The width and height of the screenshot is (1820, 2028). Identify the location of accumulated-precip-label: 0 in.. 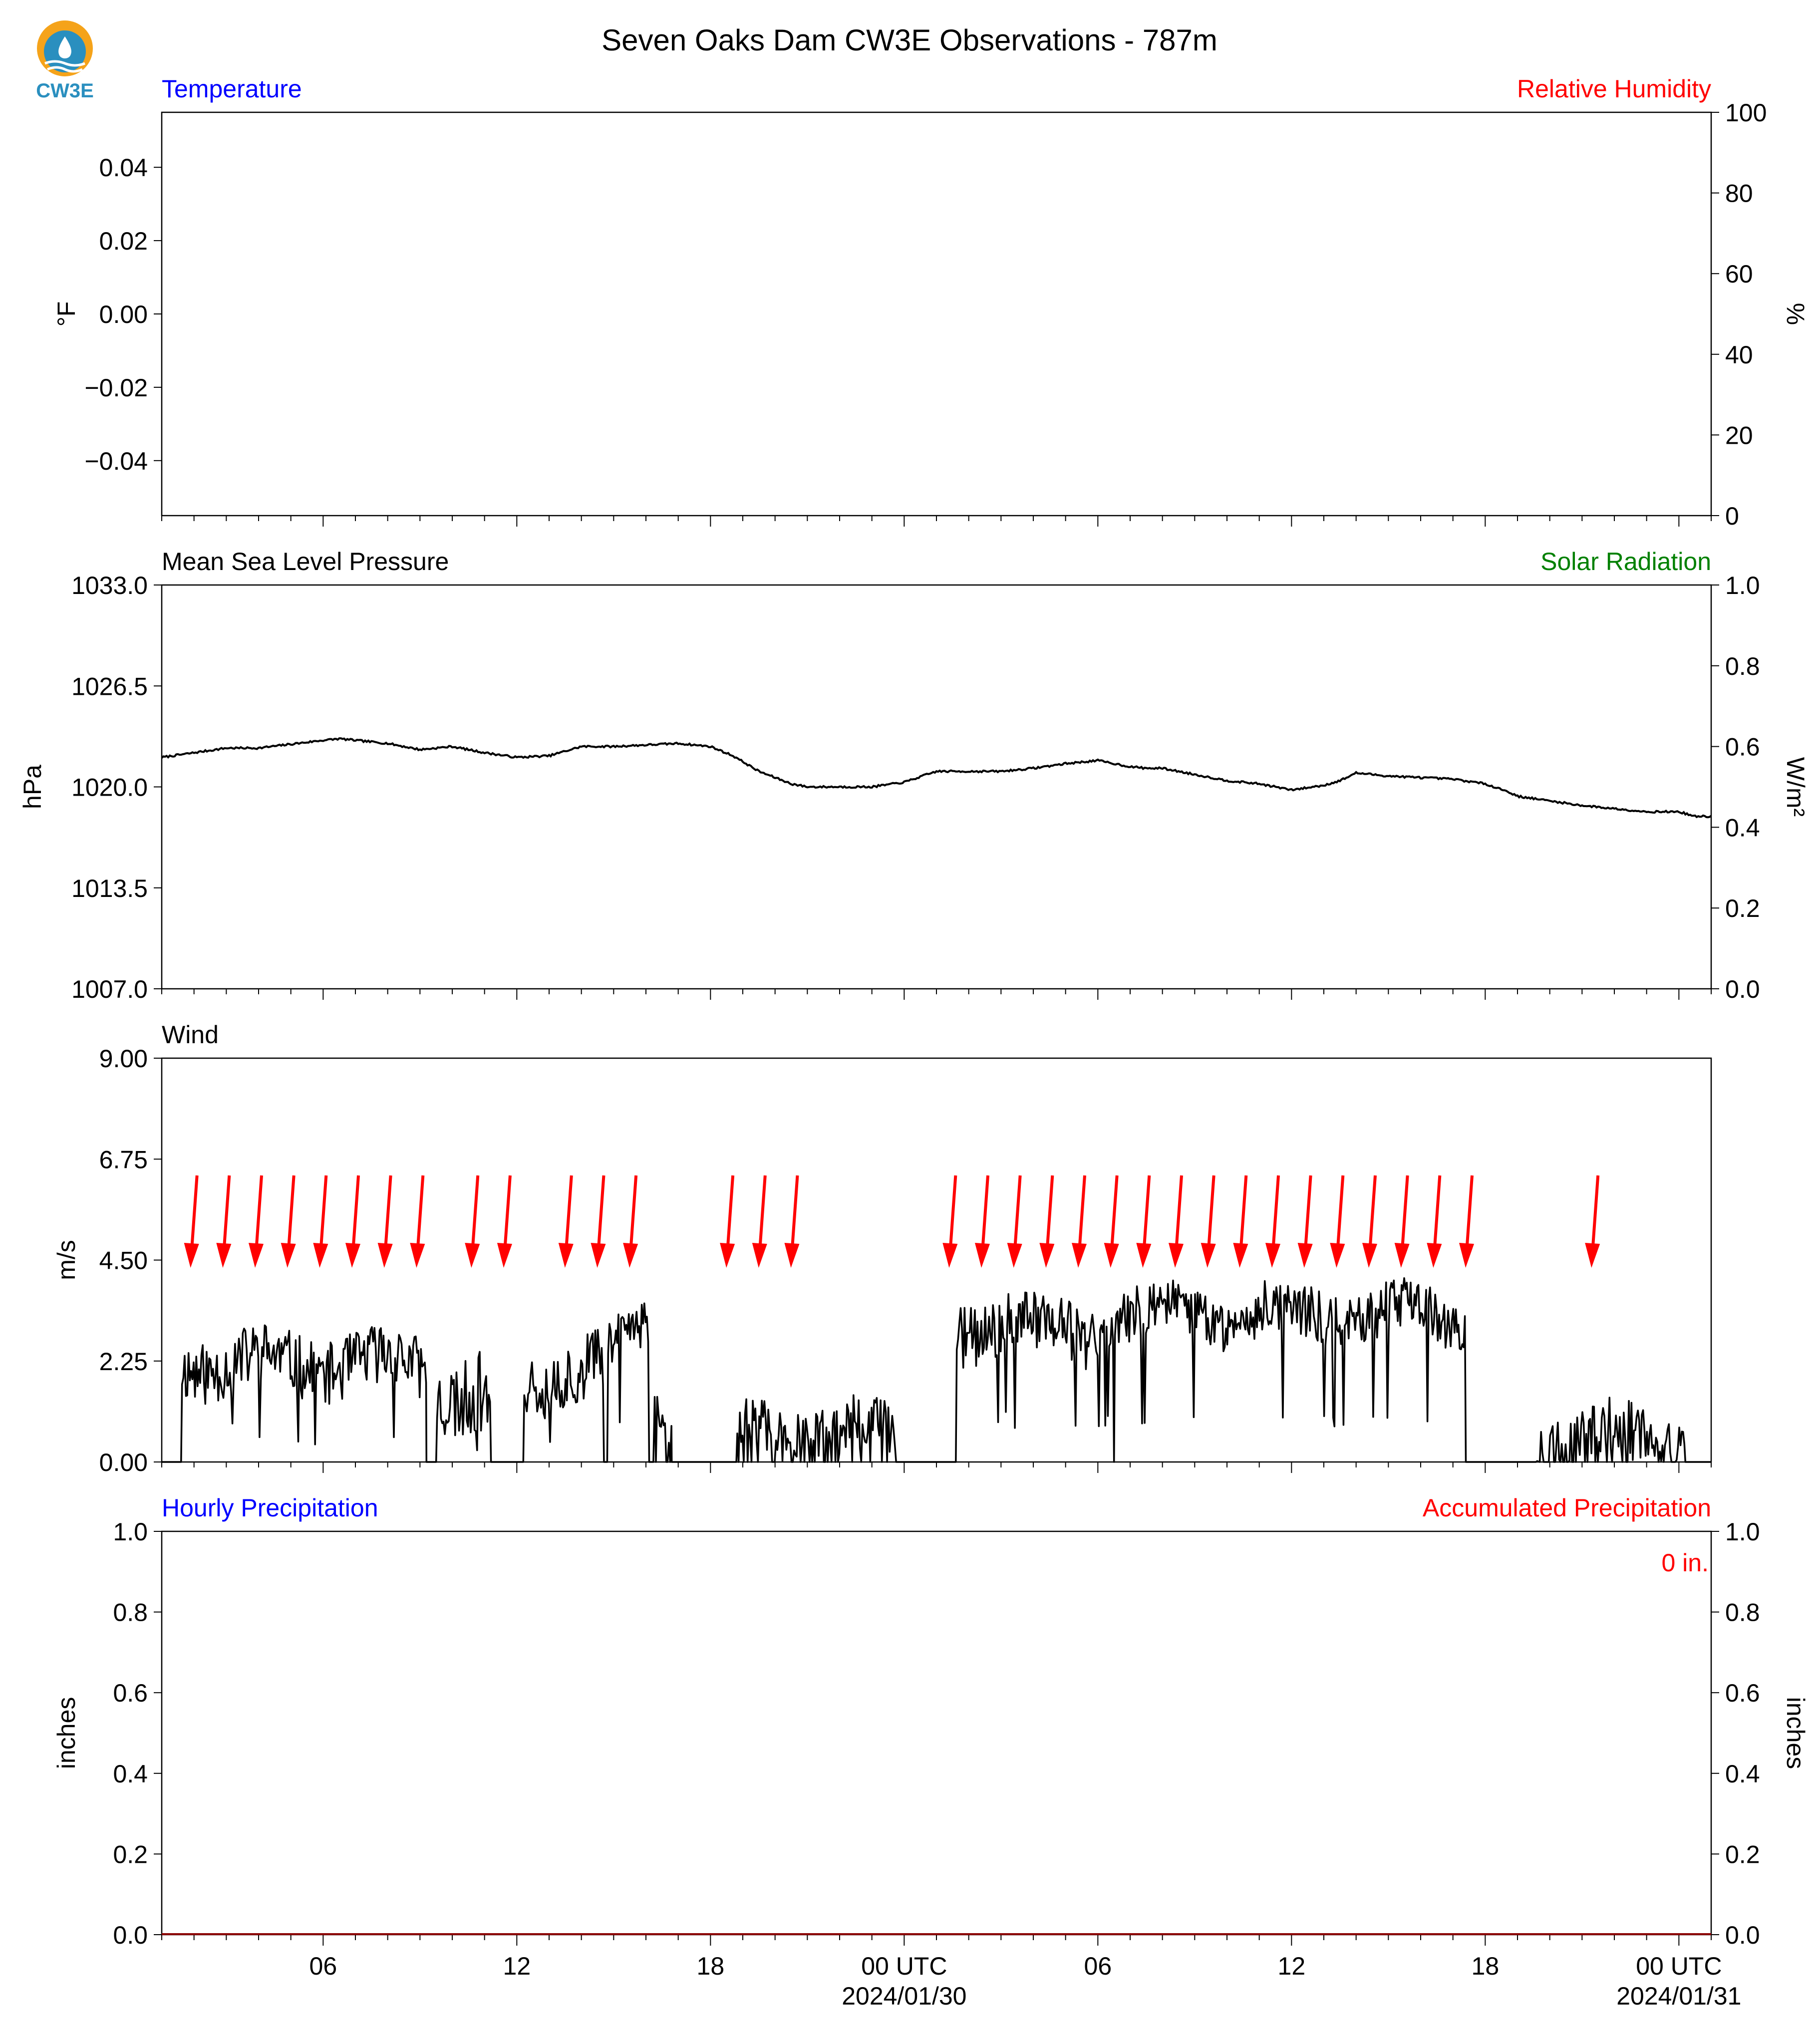
(1685, 1563).